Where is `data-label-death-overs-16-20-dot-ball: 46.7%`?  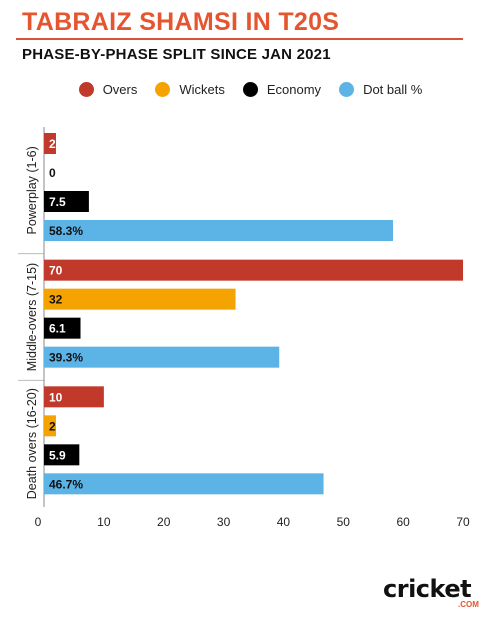 data-label-death-overs-16-20-dot-ball: 46.7% is located at coordinates (66, 484).